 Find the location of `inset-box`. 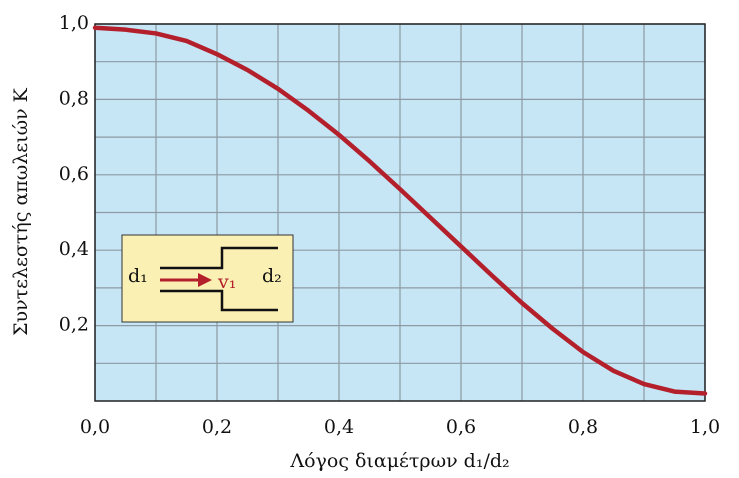

inset-box is located at coordinates (207, 278).